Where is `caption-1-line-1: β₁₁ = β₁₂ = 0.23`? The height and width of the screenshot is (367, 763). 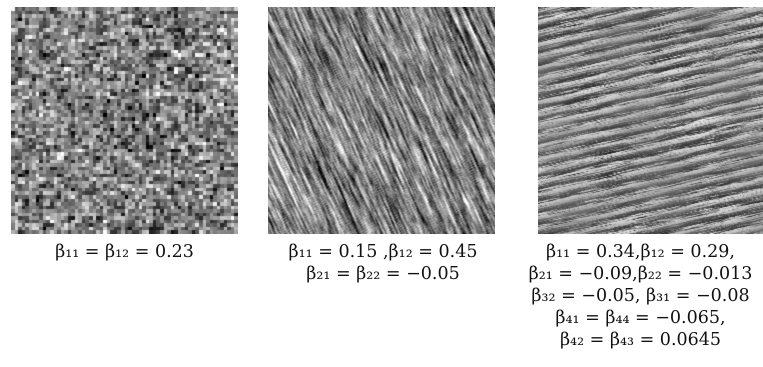
caption-1-line-1: β₁₁ = β₁₂ = 0.23 is located at coordinates (124, 252).